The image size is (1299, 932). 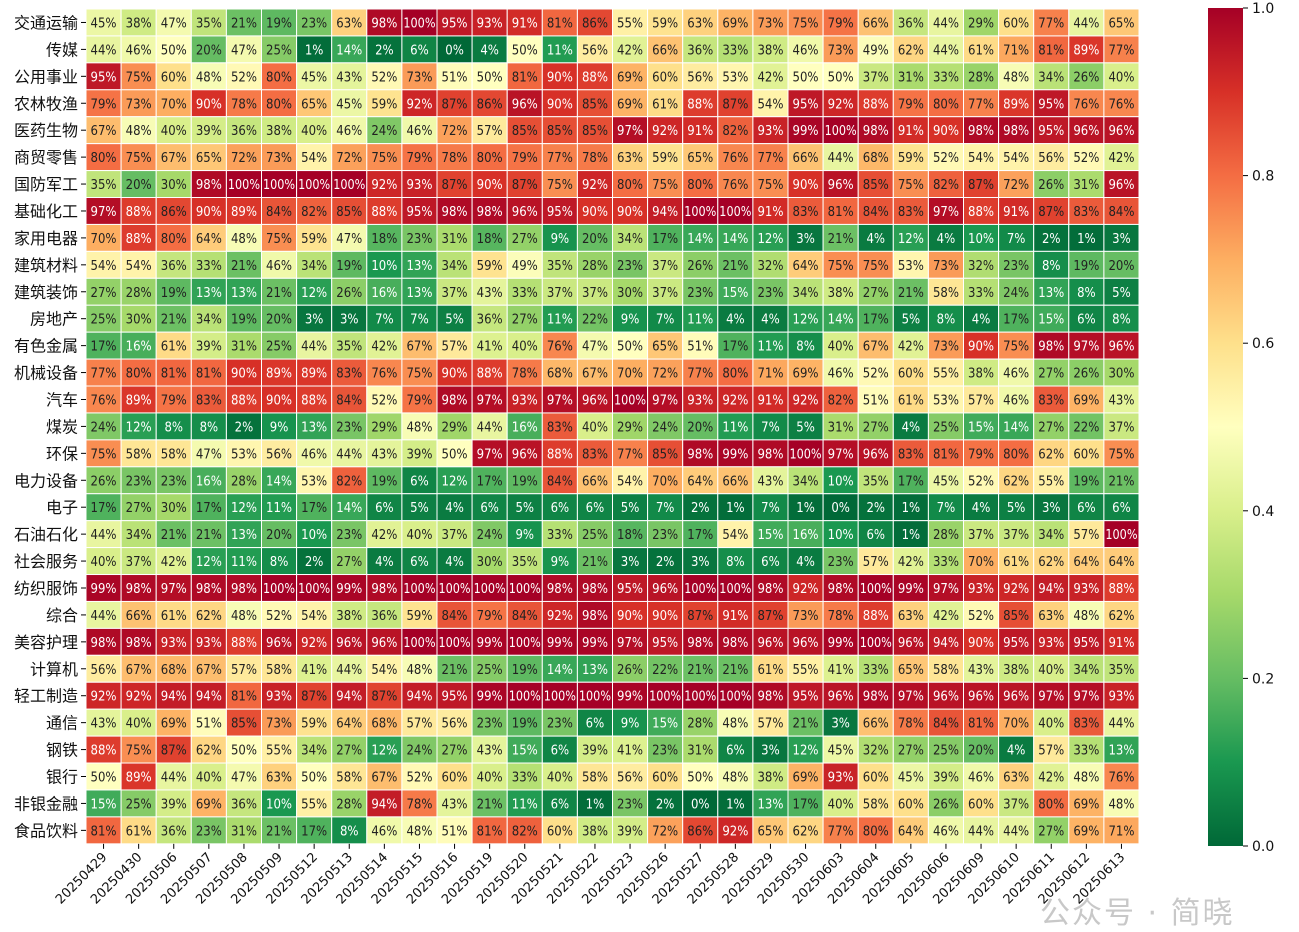 What do you see at coordinates (1051, 454) in the screenshot?
I see `cell-value-label: 62%` at bounding box center [1051, 454].